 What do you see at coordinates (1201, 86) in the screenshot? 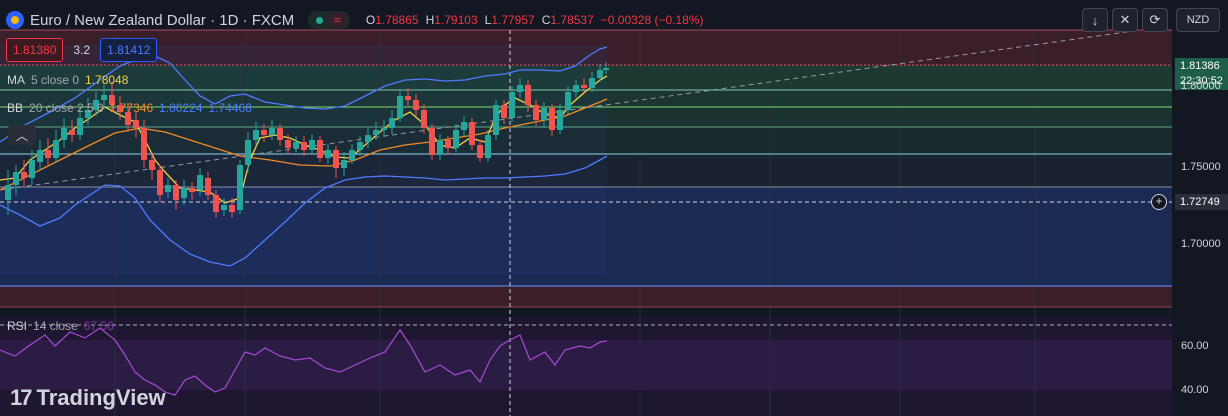
I see `price-tick: 1.80000` at bounding box center [1201, 86].